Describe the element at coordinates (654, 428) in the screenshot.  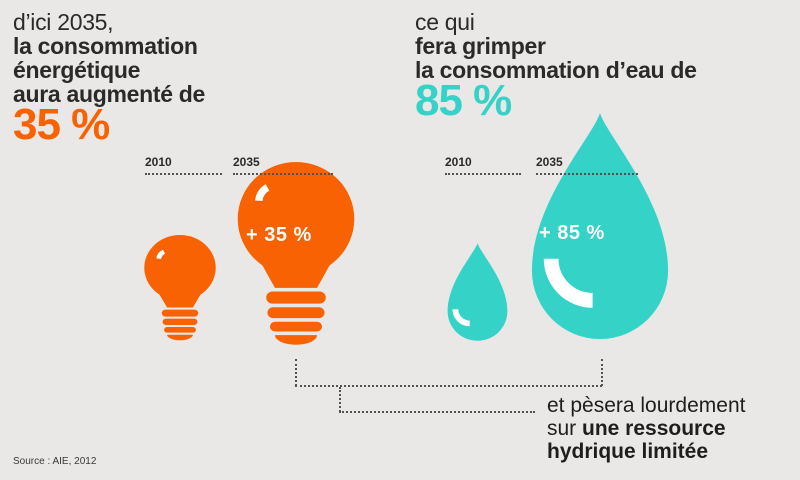
I see `conclusion-line2-bold: une ressource` at that location.